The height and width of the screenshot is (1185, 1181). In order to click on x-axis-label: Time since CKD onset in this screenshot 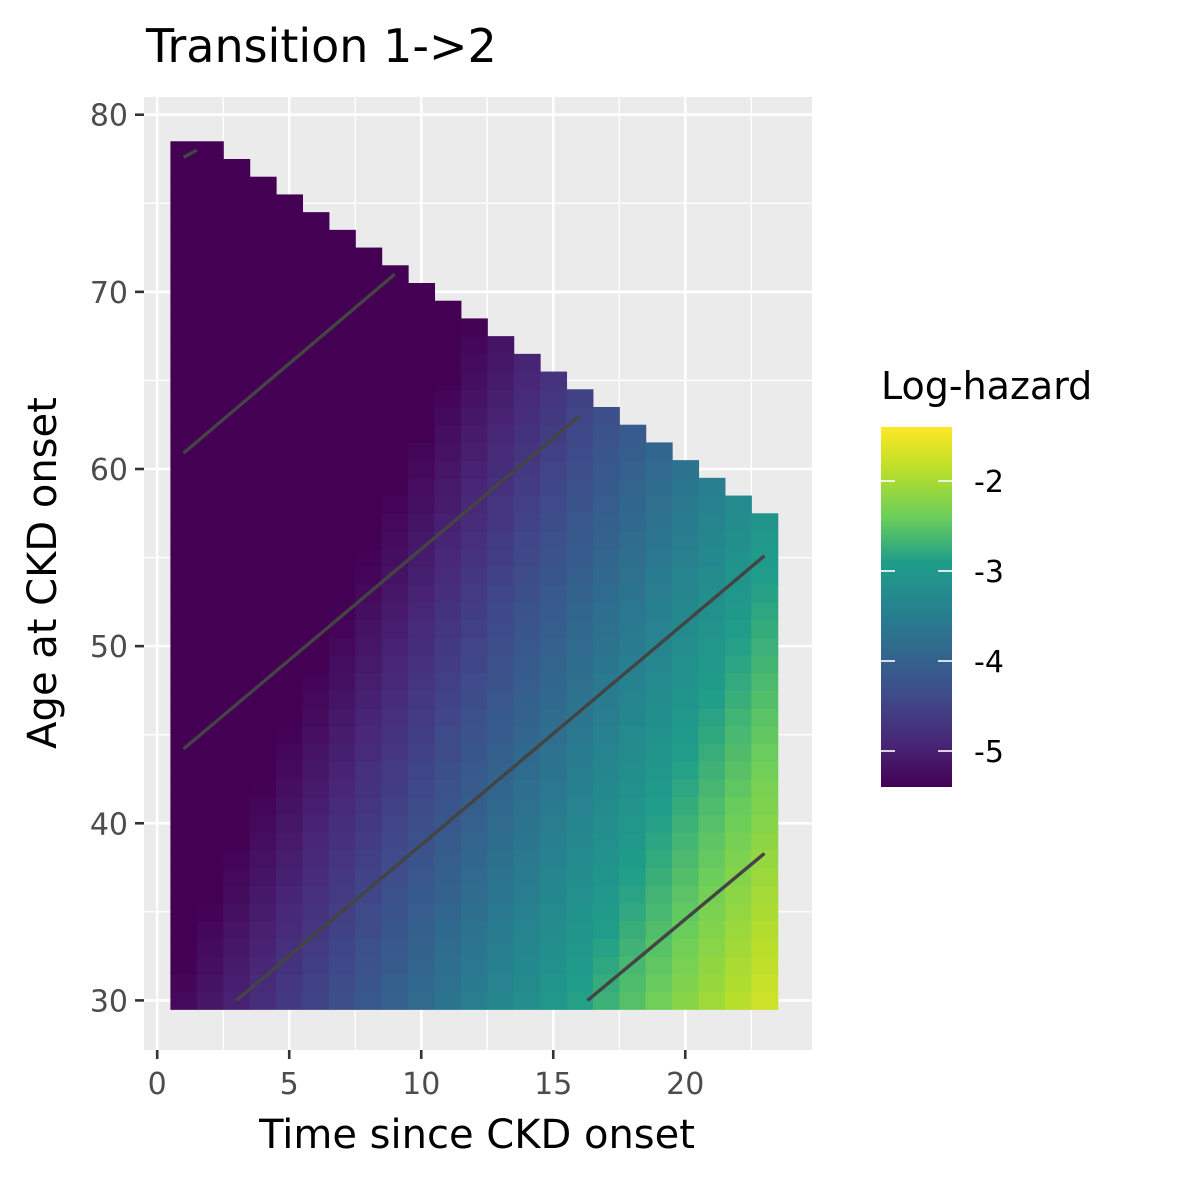, I will do `click(476, 1135)`.